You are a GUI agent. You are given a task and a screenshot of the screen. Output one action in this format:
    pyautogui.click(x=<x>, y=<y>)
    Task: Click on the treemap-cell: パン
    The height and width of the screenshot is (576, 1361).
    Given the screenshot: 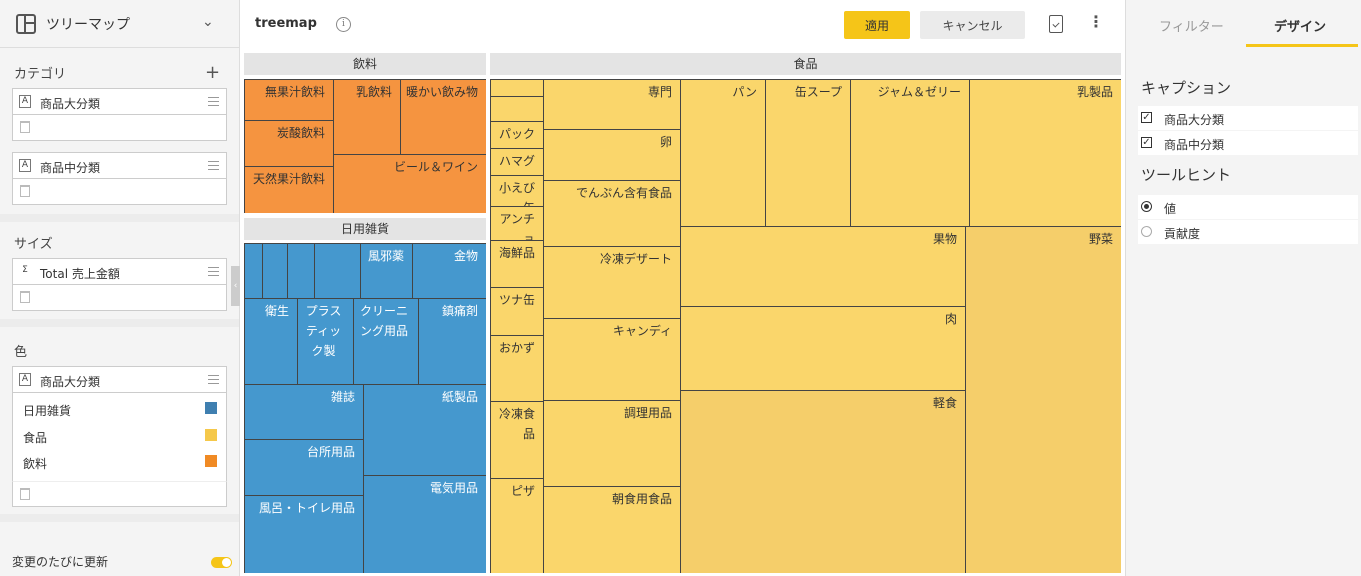 What is the action you would take?
    pyautogui.click(x=723, y=153)
    